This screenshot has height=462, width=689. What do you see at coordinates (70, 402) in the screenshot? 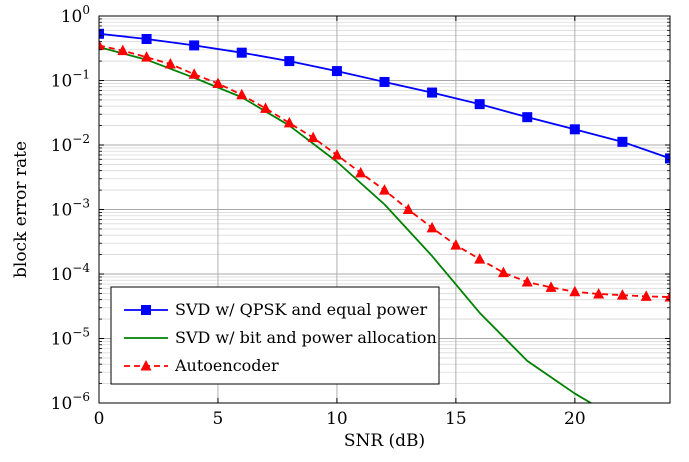
I see `y-tick-label: 10⁻⁶` at bounding box center [70, 402].